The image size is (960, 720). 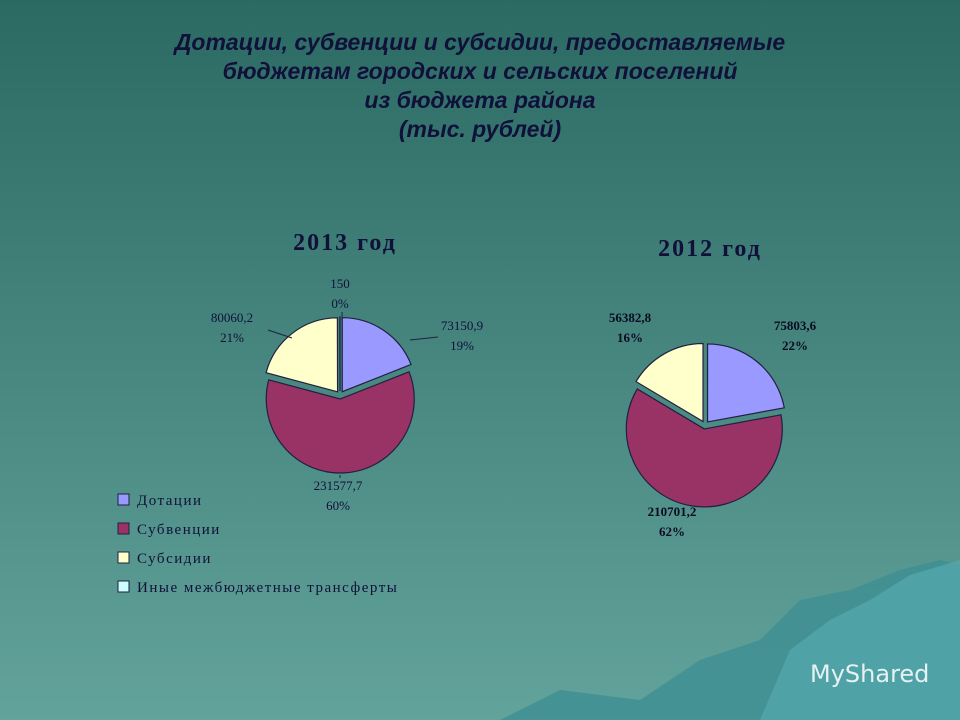 I want to click on value-label: 56382,8, so click(x=630, y=317).